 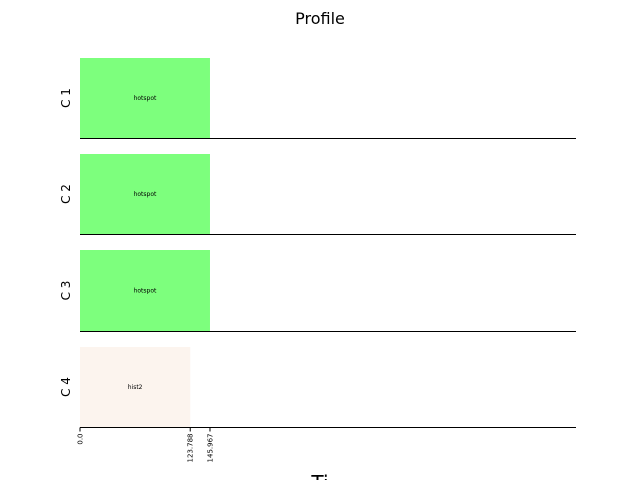 I want to click on row-label: C 1, so click(x=66, y=98).